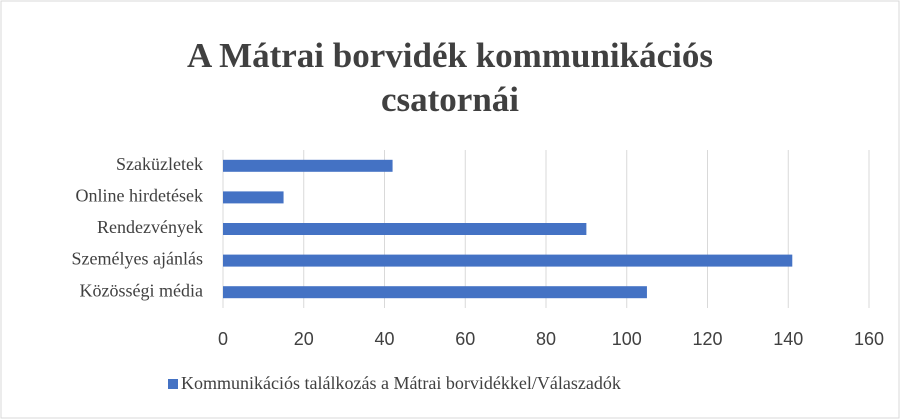  What do you see at coordinates (173, 384) in the screenshot?
I see `legend-swatch` at bounding box center [173, 384].